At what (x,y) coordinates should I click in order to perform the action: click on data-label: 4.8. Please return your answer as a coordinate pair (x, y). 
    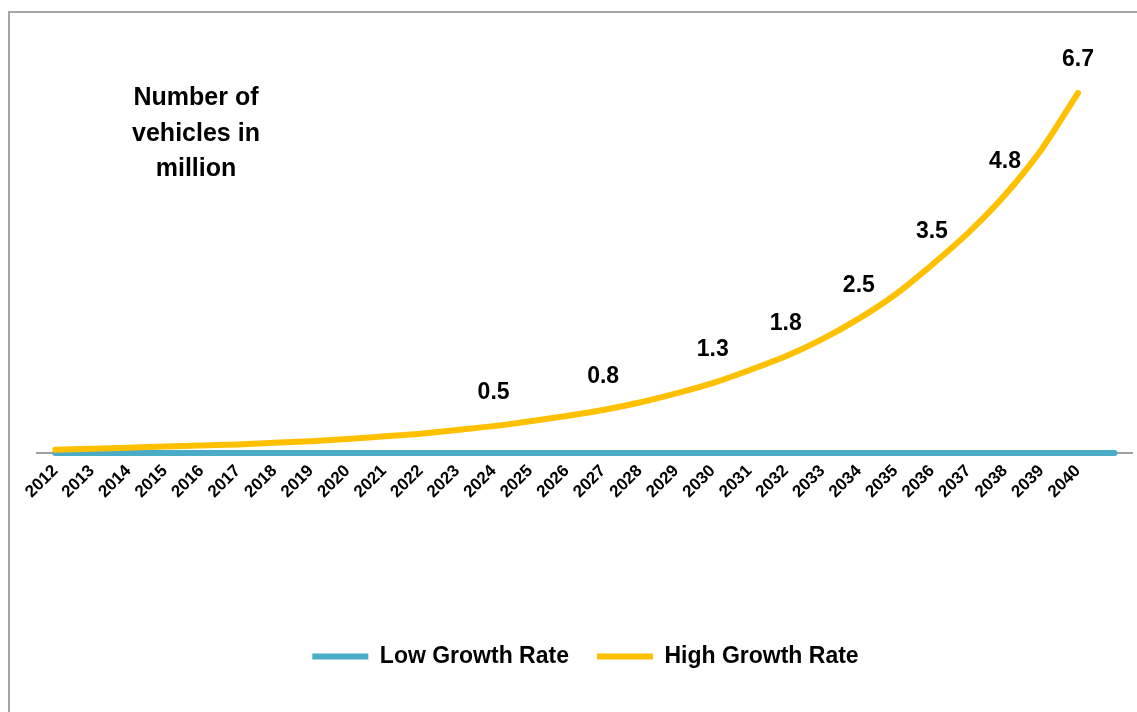
    Looking at the image, I should click on (1005, 160).